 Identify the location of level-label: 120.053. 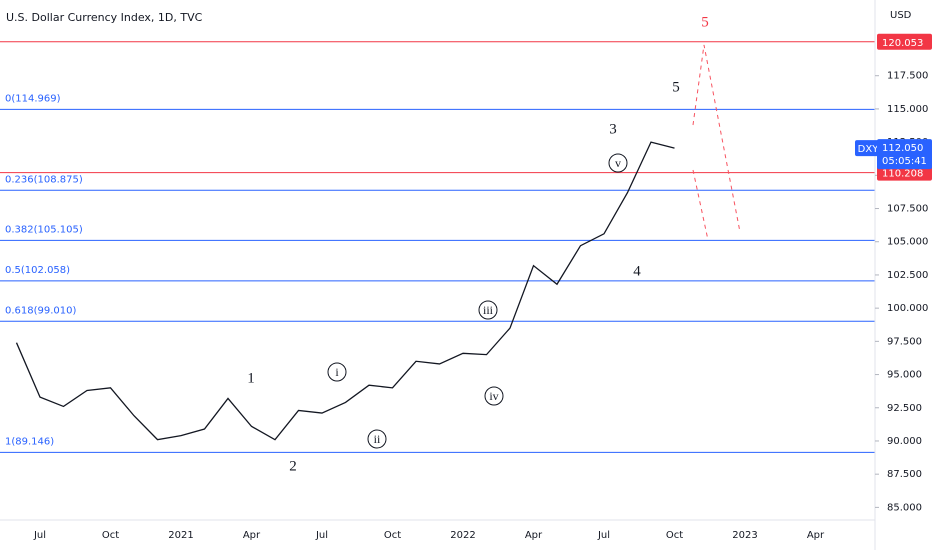
(902, 43).